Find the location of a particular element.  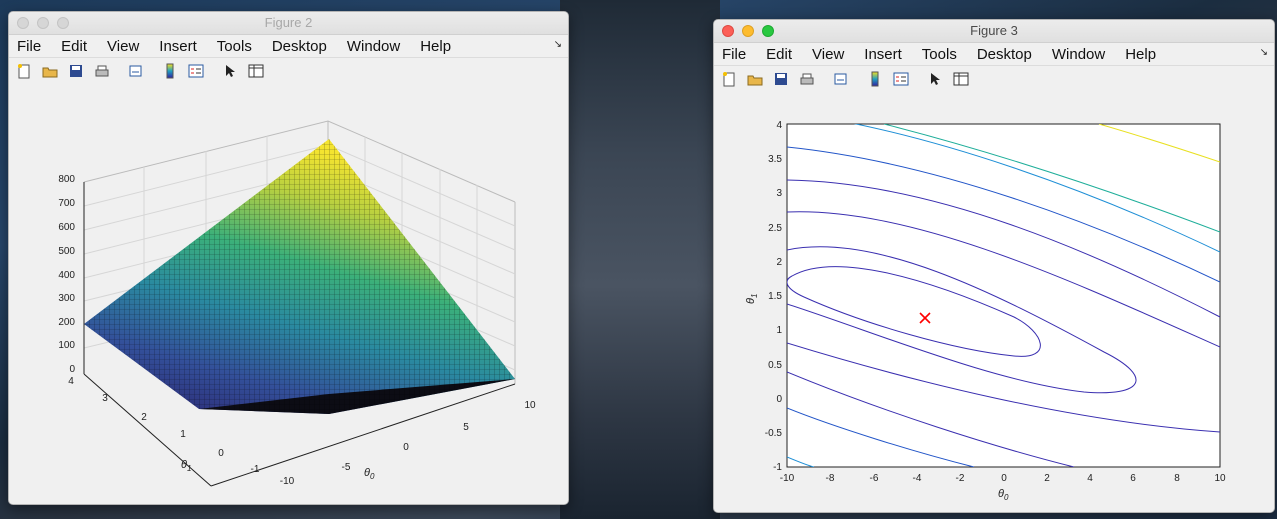

x-tick: -5 is located at coordinates (346, 467).